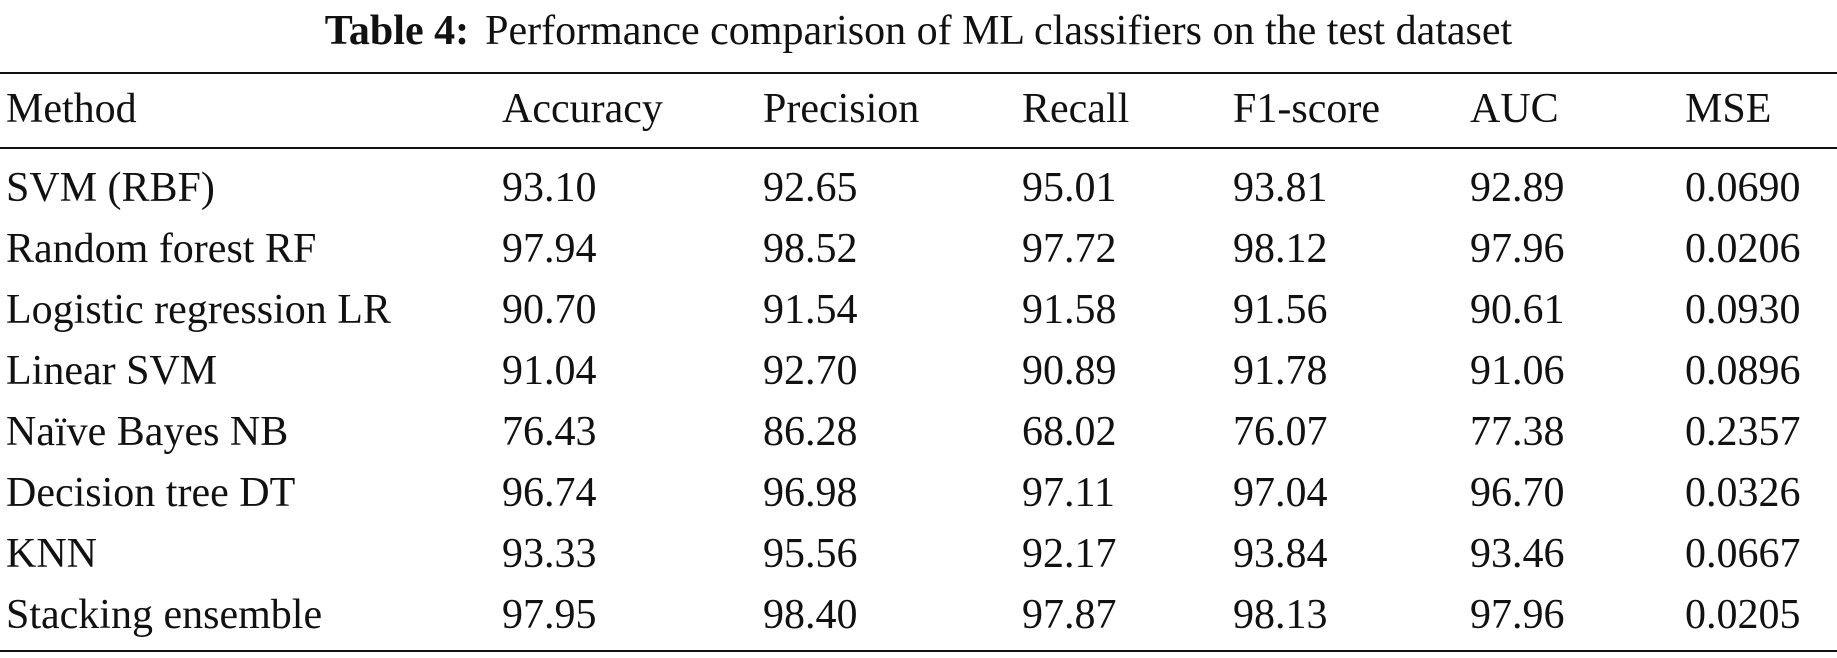  Describe the element at coordinates (1743, 615) in the screenshot. I see `mse-cell: 0.0205` at that location.